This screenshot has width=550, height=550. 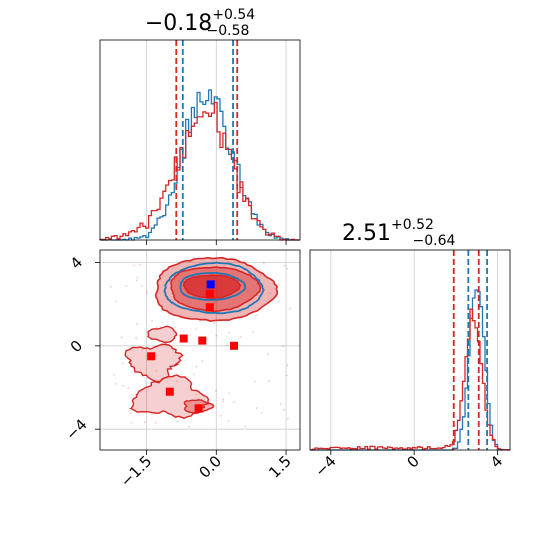 I want to click on x-tick-label: −1.5, so click(x=136, y=471).